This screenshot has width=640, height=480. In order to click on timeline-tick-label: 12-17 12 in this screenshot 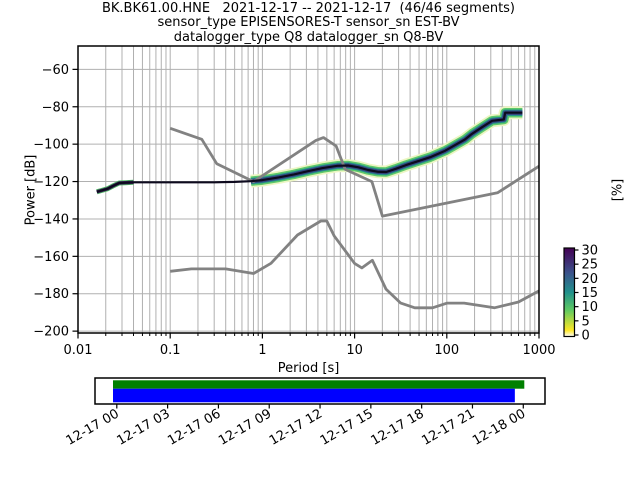, I will do `click(296, 427)`.